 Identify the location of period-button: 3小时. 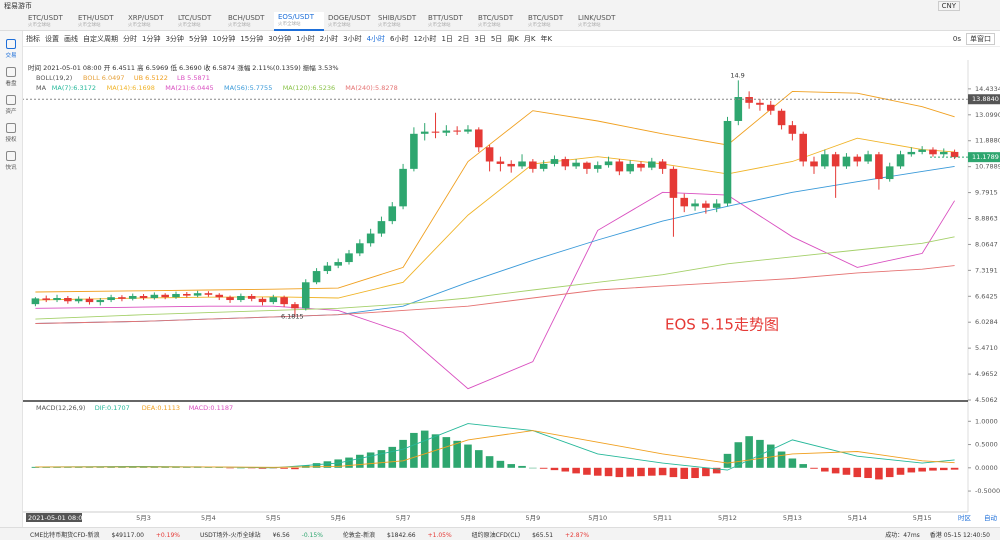
(352, 38).